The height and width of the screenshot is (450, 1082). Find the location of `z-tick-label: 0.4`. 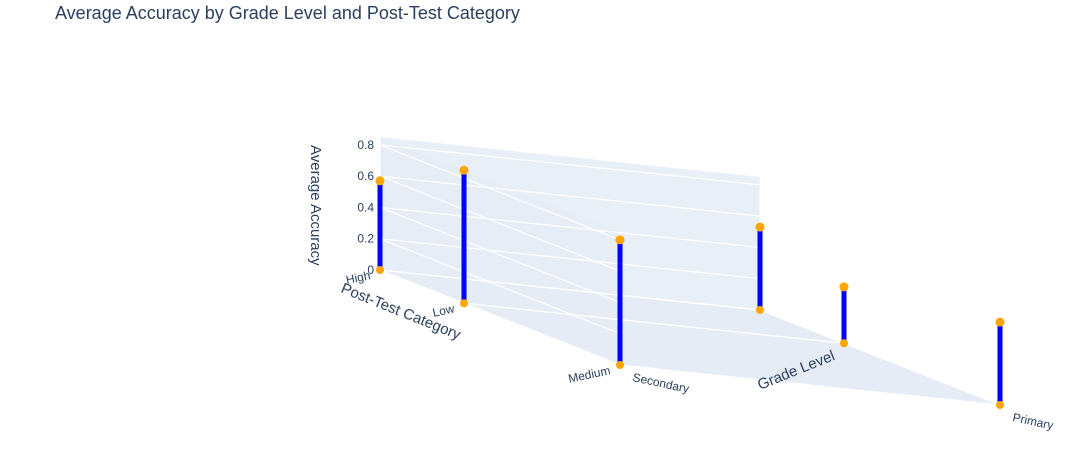

z-tick-label: 0.4 is located at coordinates (365, 207).